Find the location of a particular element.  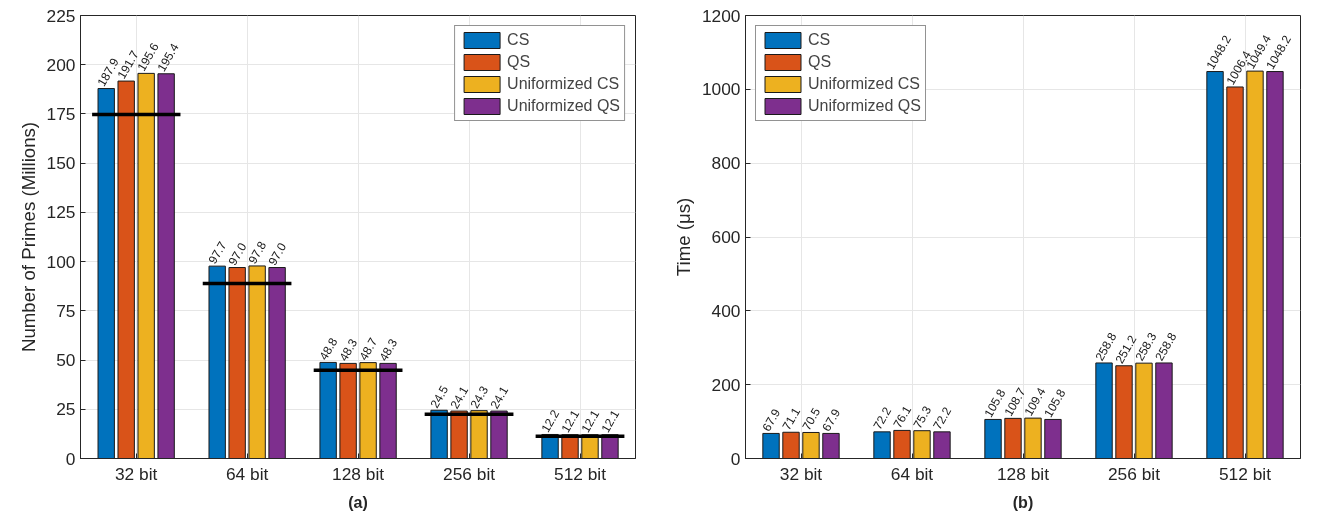

y-tick-label: 100 is located at coordinates (61, 261).